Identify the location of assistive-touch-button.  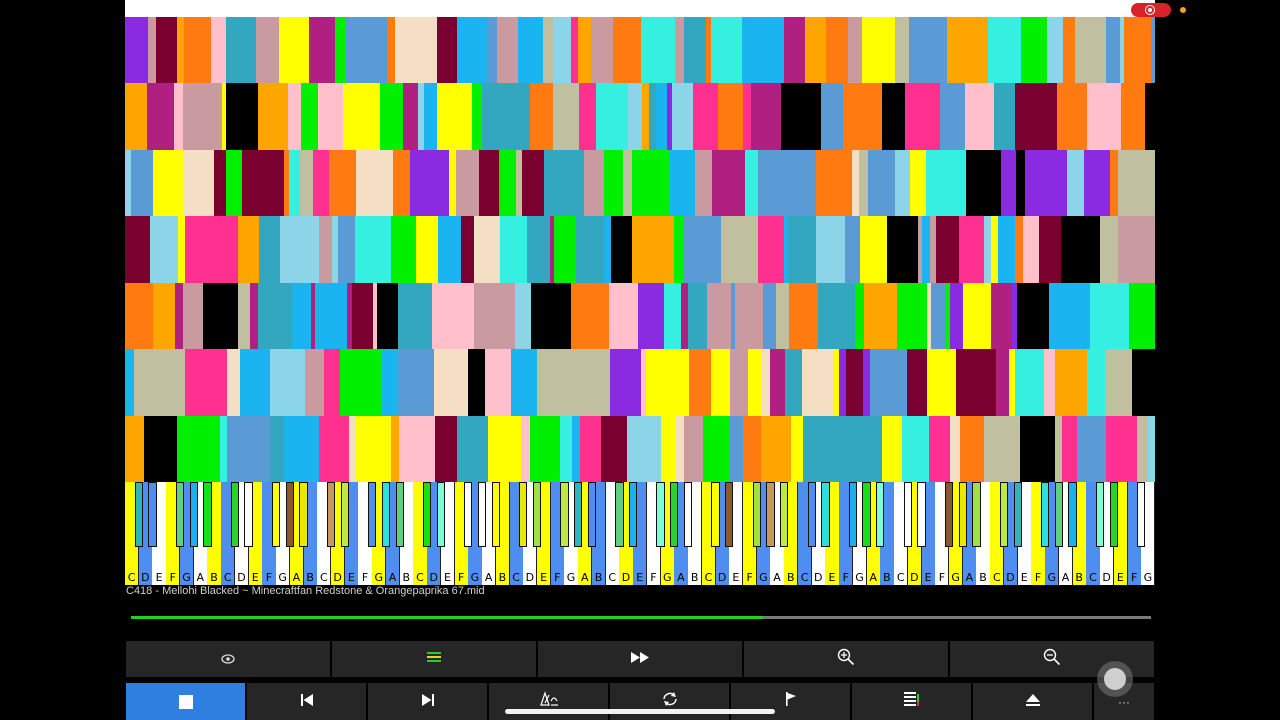
(1115, 679).